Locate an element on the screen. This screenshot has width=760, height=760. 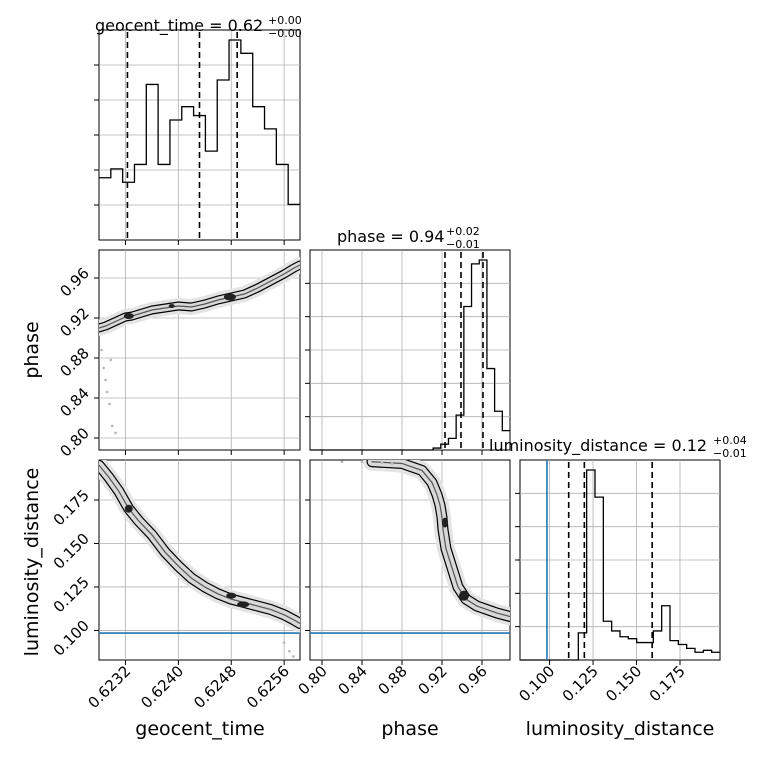
xtick-label-phase: 0.88 is located at coordinates (392, 680).